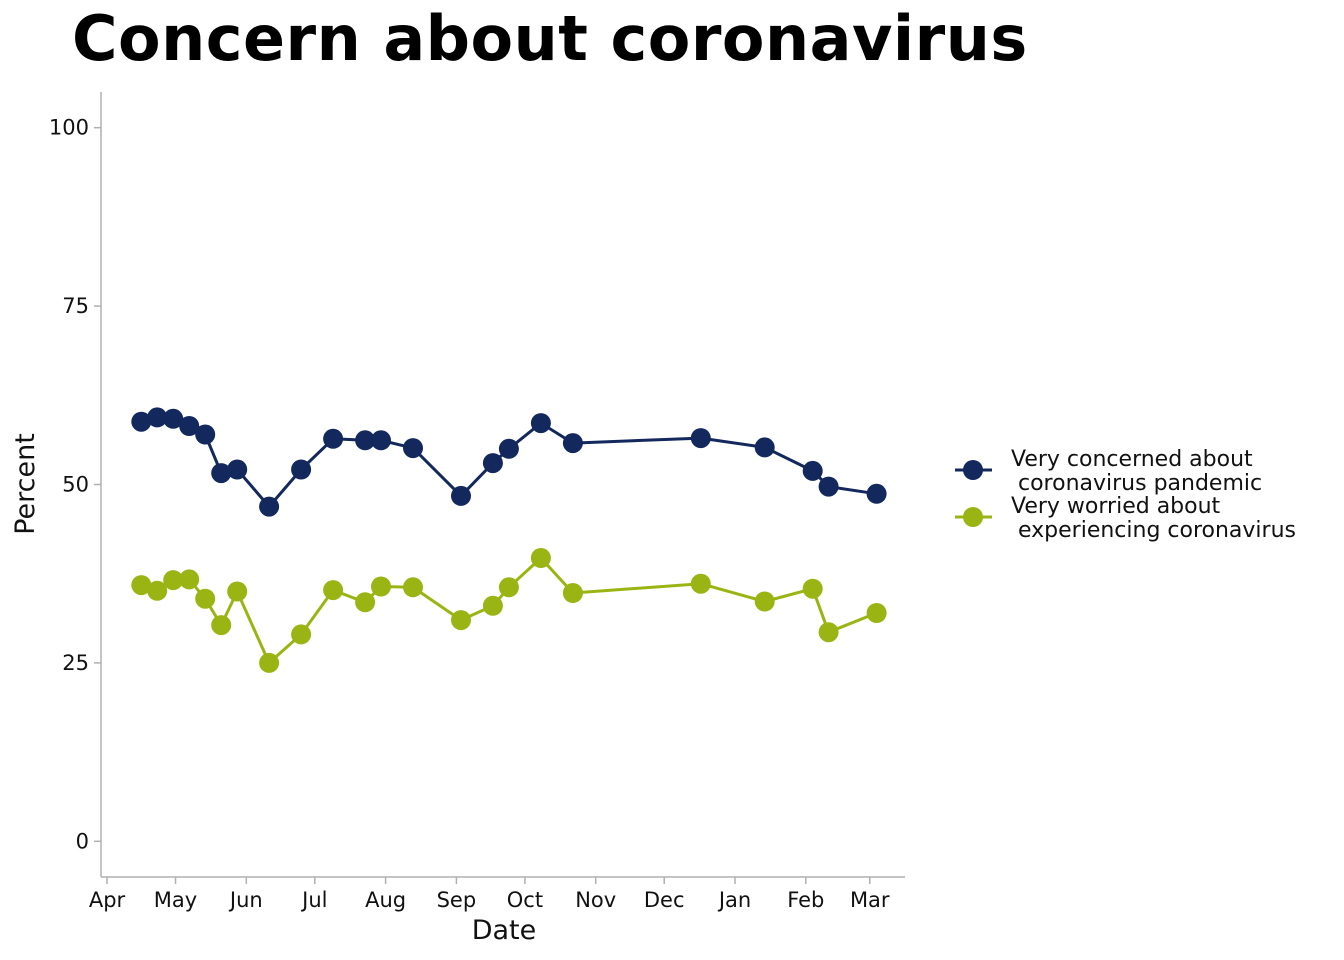  What do you see at coordinates (107, 900) in the screenshot?
I see `x-tick-label: Apr` at bounding box center [107, 900].